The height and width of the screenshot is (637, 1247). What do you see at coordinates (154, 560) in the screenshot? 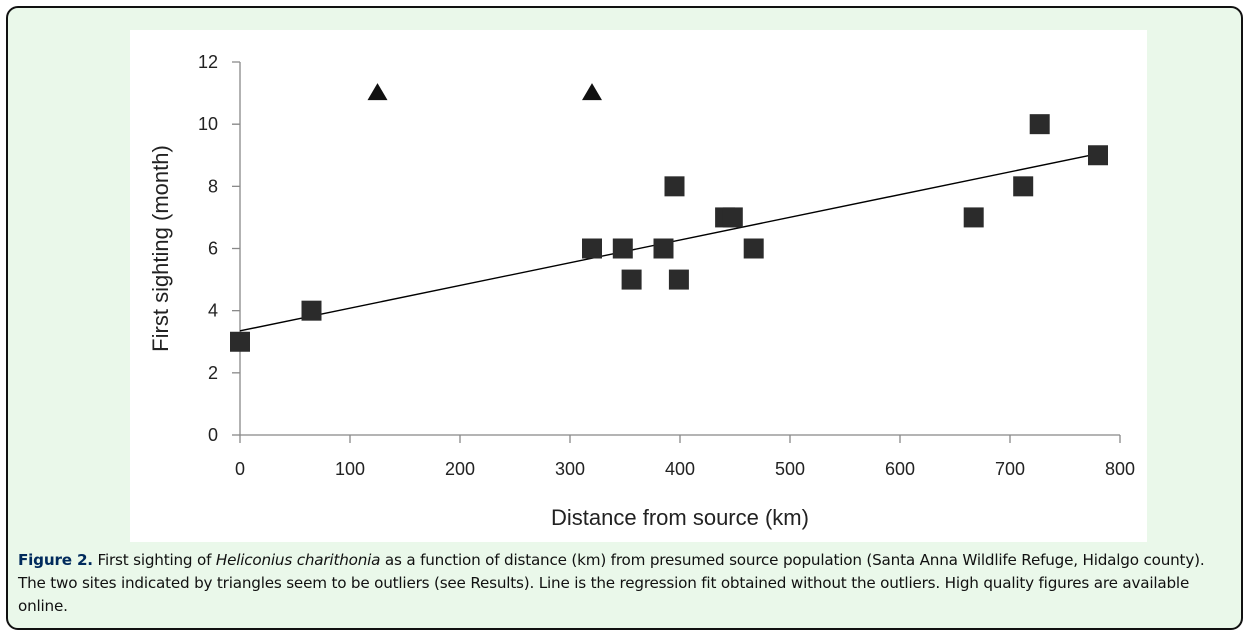
I see `caption-text-before: First sighting of` at bounding box center [154, 560].